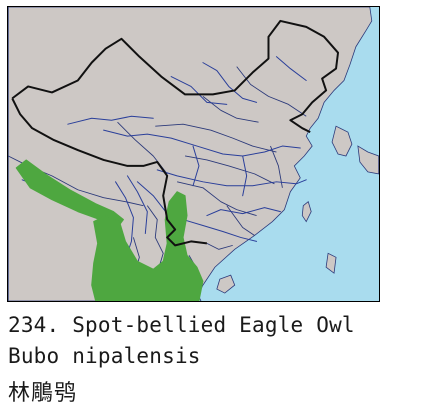 This screenshot has height=416, width=444. I want to click on hainan-land, so click(226, 284).